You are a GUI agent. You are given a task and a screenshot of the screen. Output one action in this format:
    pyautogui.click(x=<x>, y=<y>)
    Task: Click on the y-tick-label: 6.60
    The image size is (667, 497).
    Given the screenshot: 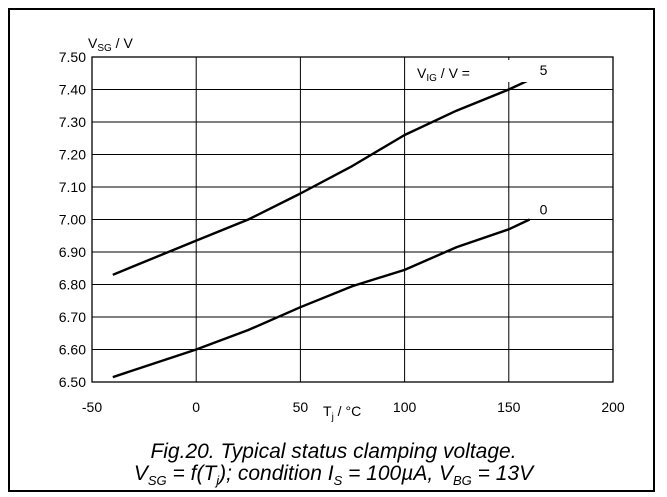 What is the action you would take?
    pyautogui.click(x=72, y=350)
    